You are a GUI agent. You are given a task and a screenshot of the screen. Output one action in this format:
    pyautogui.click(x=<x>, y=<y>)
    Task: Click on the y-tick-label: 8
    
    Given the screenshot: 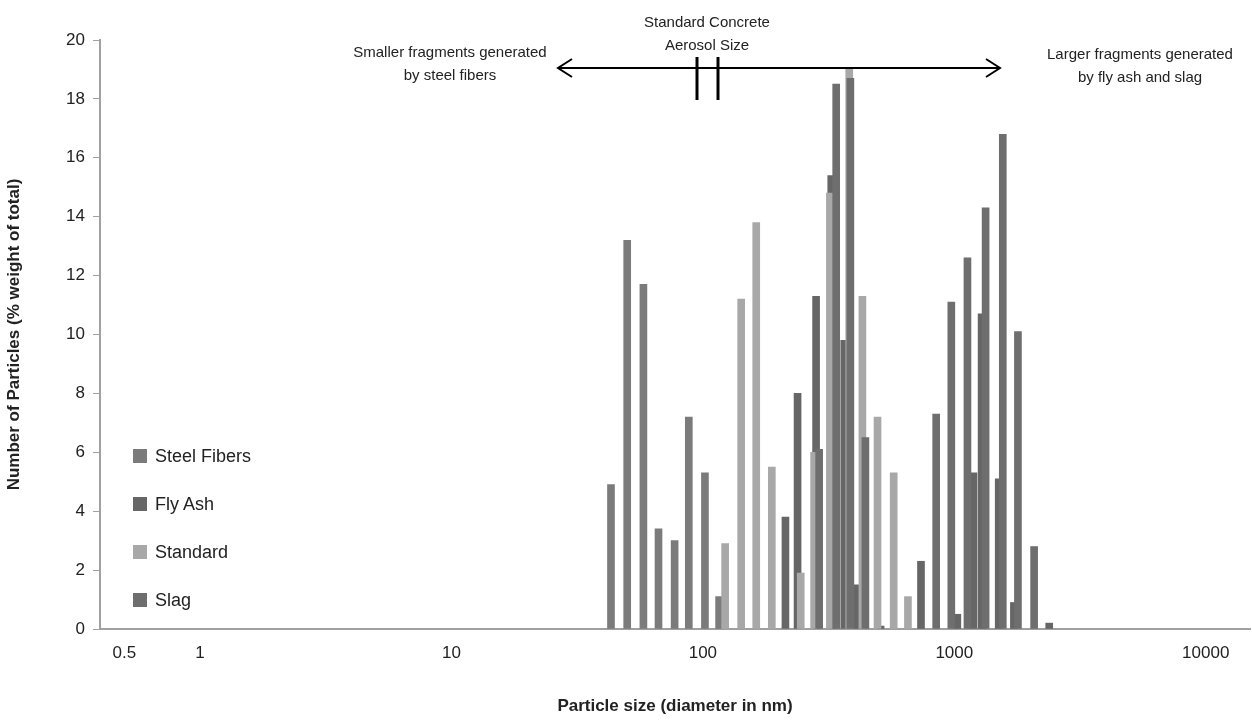 What is the action you would take?
    pyautogui.click(x=80, y=393)
    